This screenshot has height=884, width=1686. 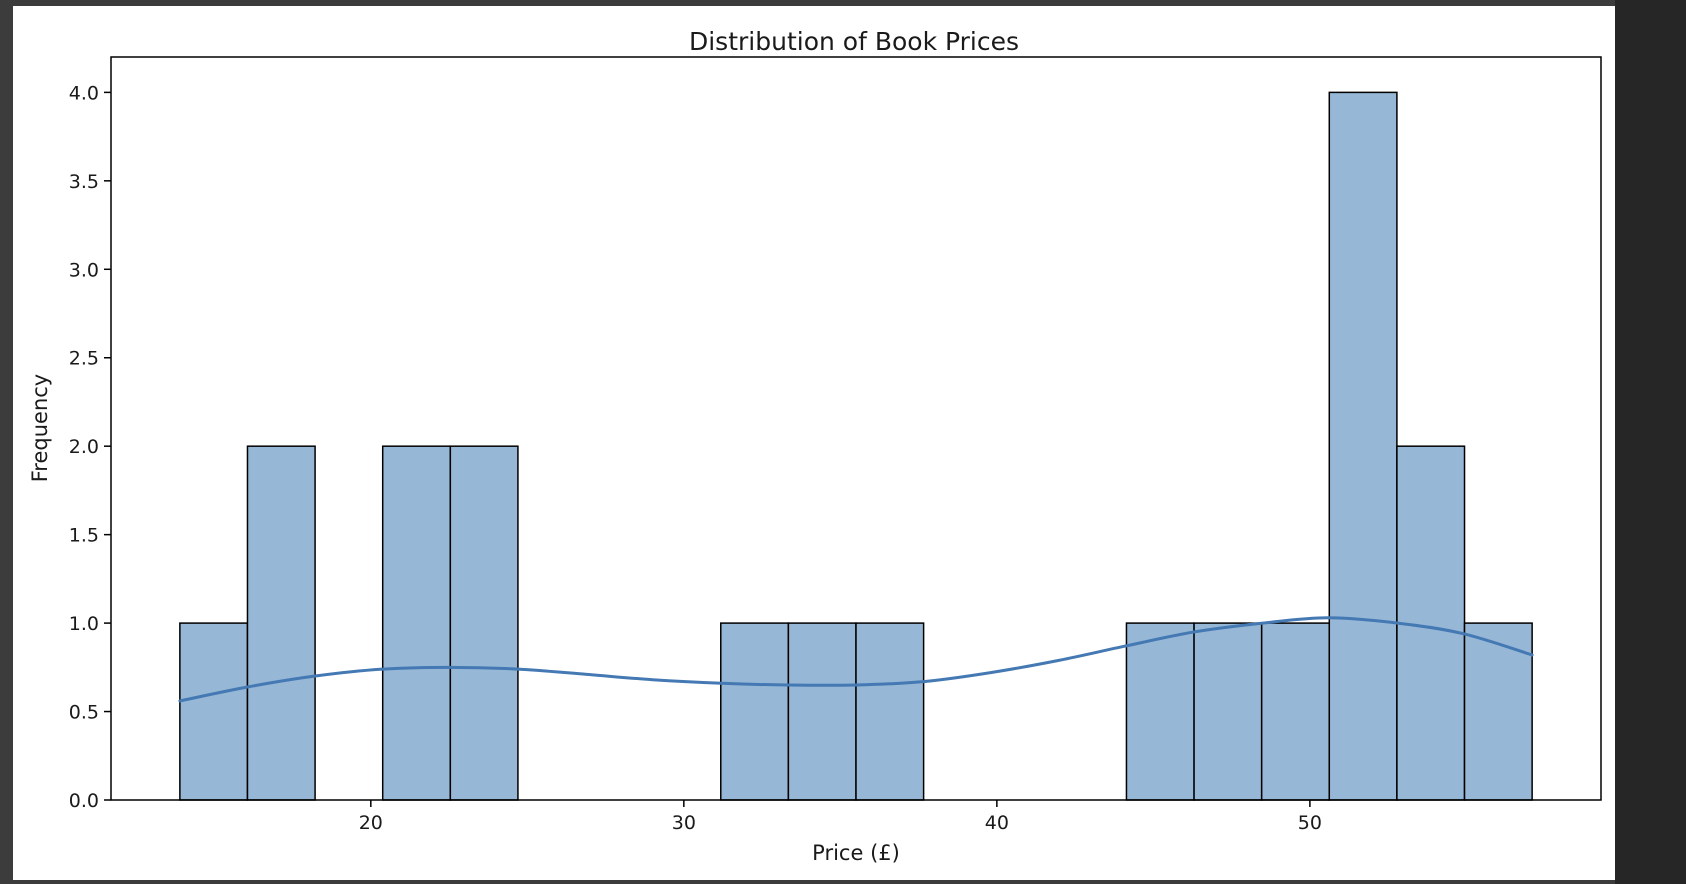 What do you see at coordinates (84, 624) in the screenshot?
I see `y-tick-label: 1.0` at bounding box center [84, 624].